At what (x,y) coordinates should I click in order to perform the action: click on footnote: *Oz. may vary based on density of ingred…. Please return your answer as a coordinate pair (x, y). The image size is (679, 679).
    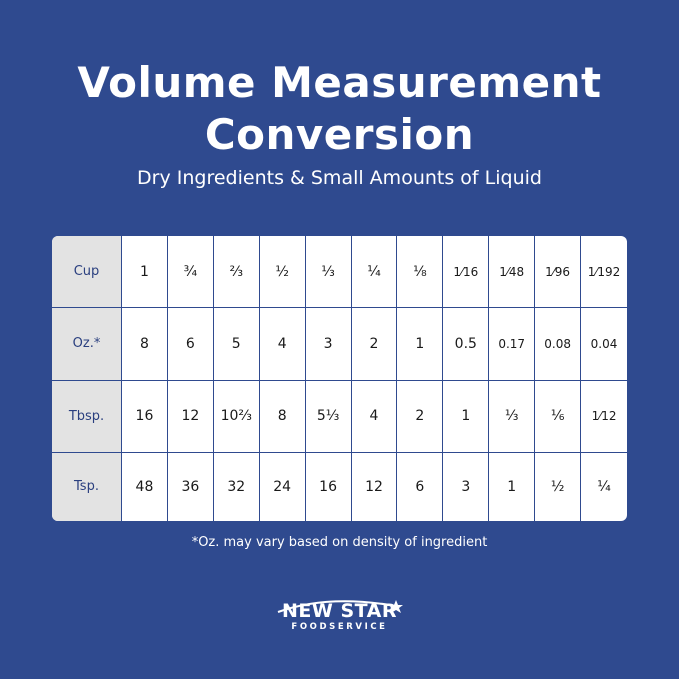
    Looking at the image, I should click on (339, 542).